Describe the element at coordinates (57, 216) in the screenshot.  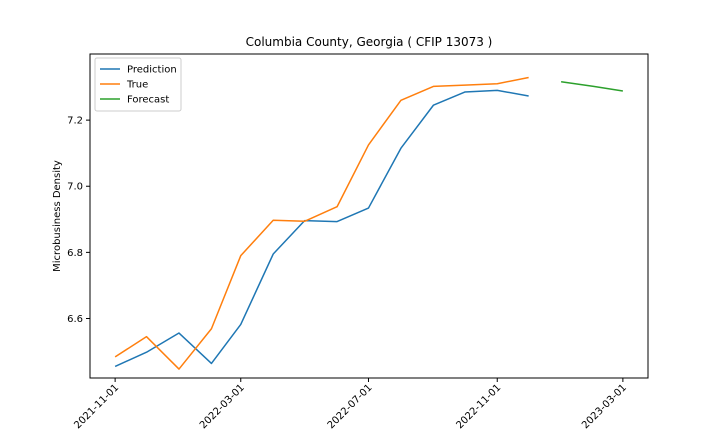
I see `y-axis-label: Microbusiness Density` at that location.